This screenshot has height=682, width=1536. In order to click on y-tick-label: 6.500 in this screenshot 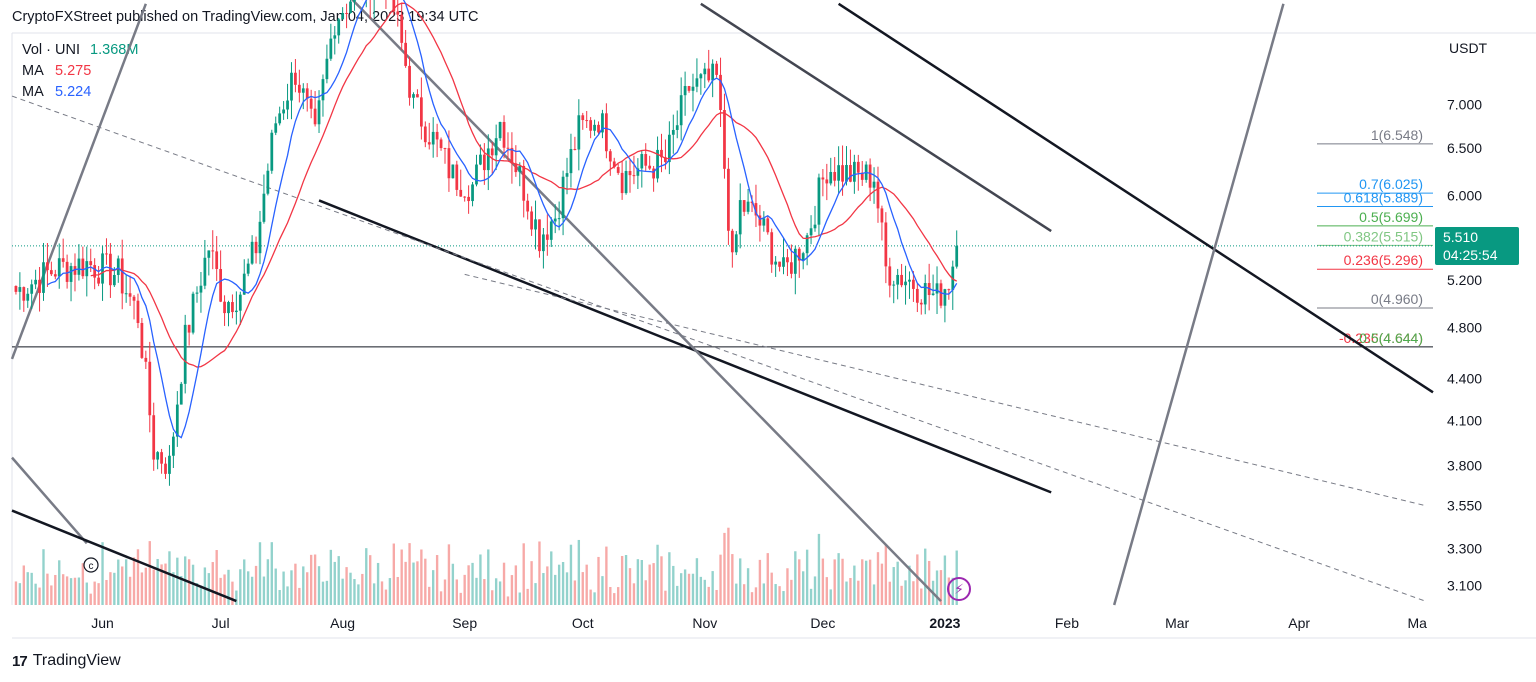, I will do `click(1464, 148)`.